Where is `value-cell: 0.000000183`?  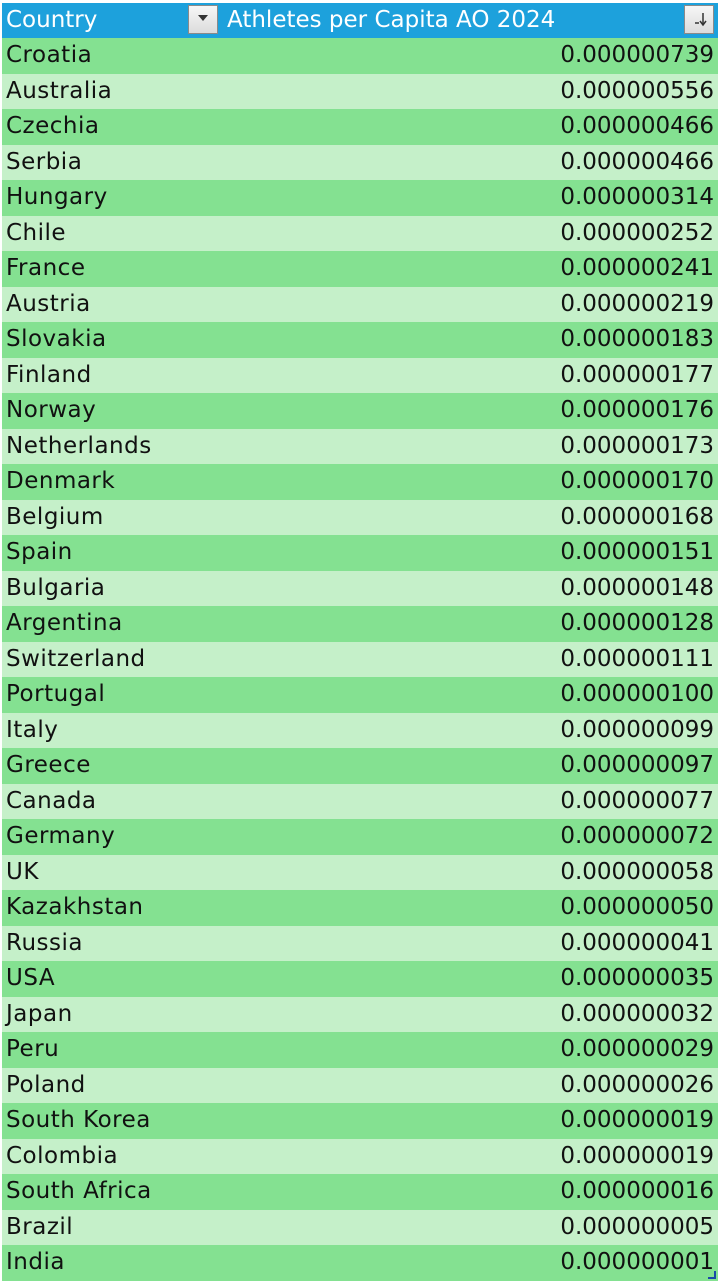
value-cell: 0.000000183 is located at coordinates (637, 339).